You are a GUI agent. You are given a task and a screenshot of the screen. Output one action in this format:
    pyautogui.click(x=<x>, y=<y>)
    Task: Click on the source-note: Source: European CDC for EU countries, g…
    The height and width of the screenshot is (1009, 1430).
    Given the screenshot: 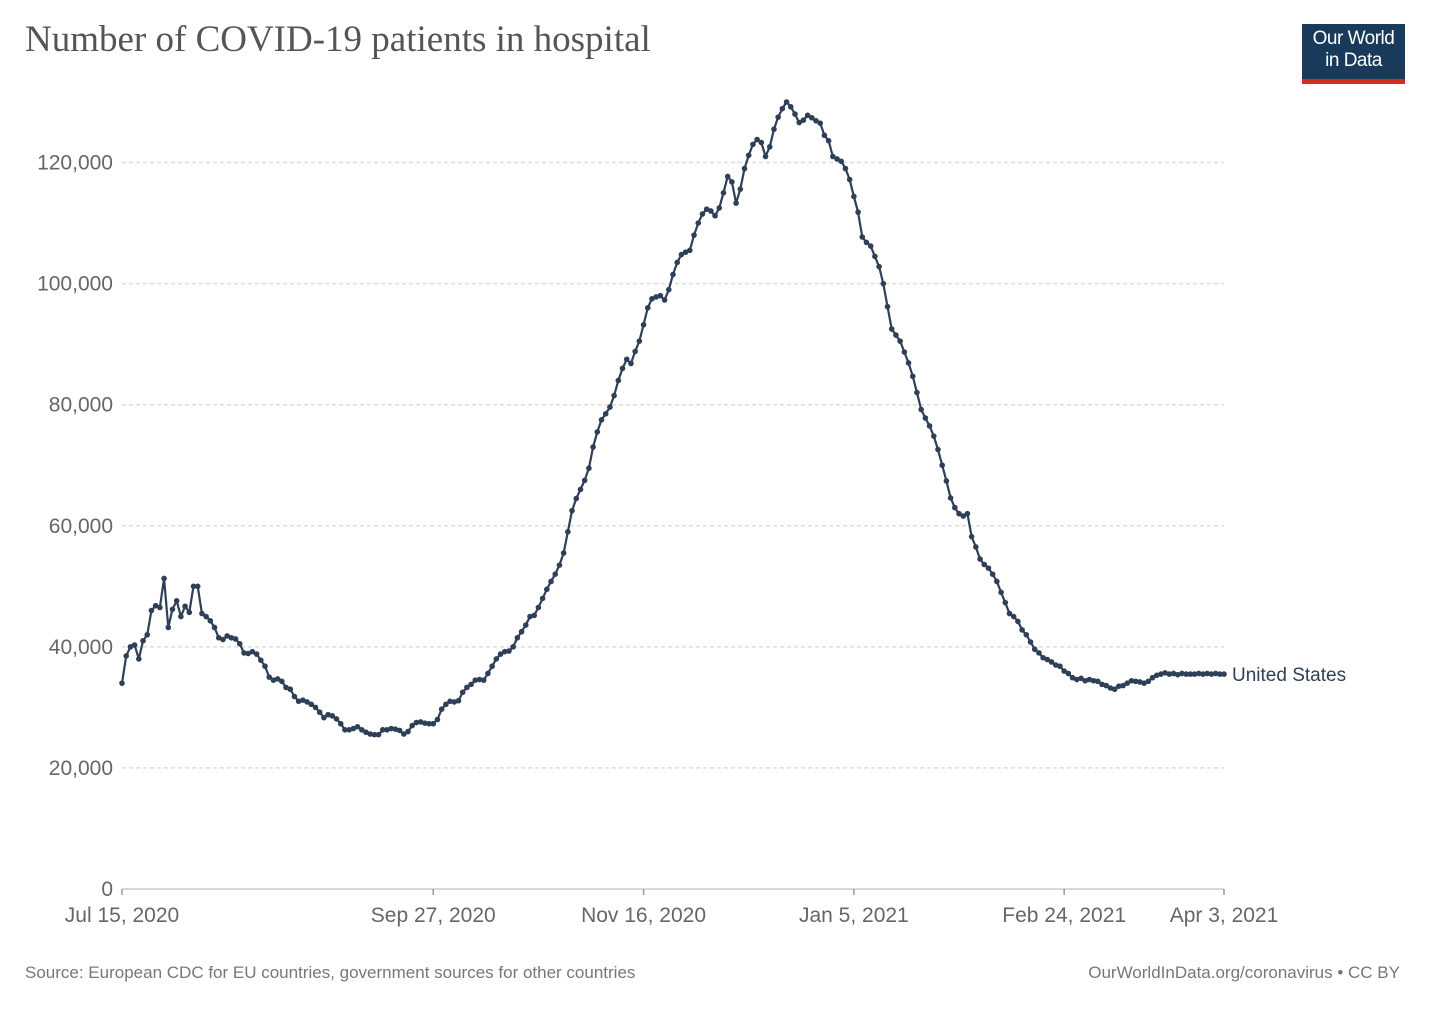 What is the action you would take?
    pyautogui.click(x=330, y=972)
    